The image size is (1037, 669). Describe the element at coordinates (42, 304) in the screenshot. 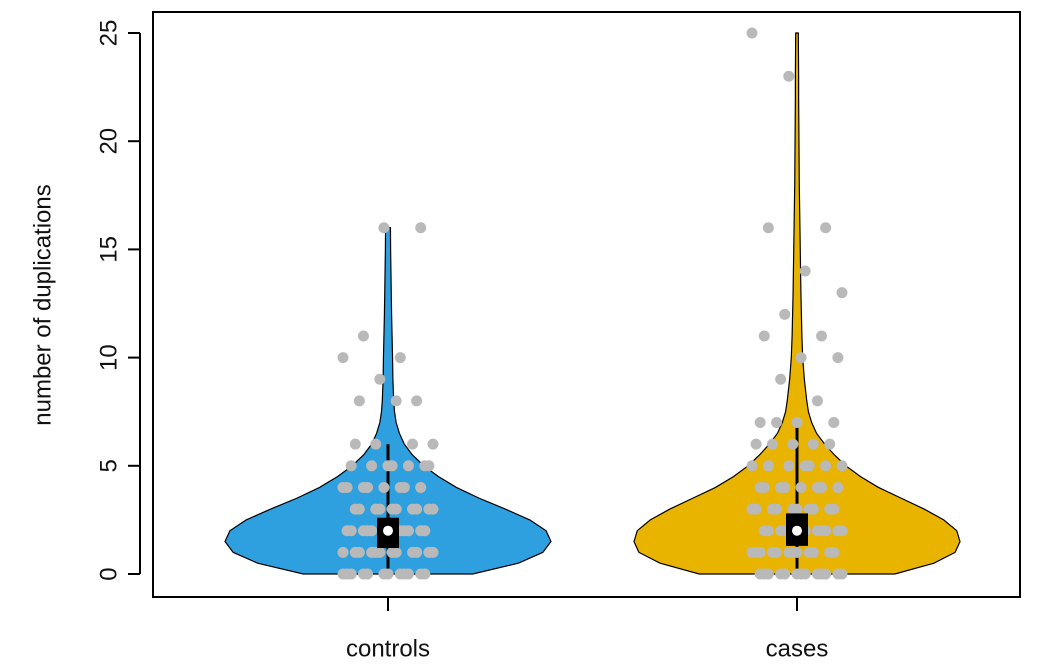

I see `y-axis-label: number of duplications` at that location.